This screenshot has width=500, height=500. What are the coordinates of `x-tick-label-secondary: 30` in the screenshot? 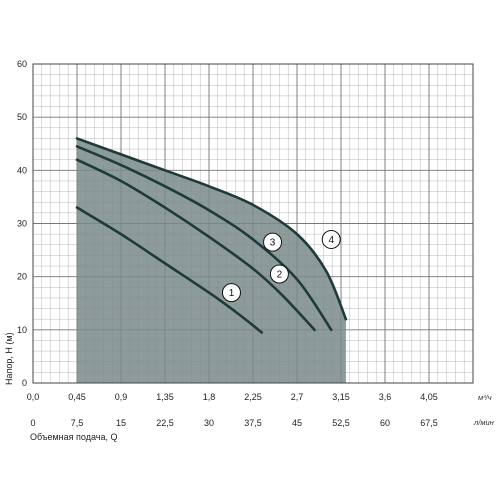 It's located at (209, 423).